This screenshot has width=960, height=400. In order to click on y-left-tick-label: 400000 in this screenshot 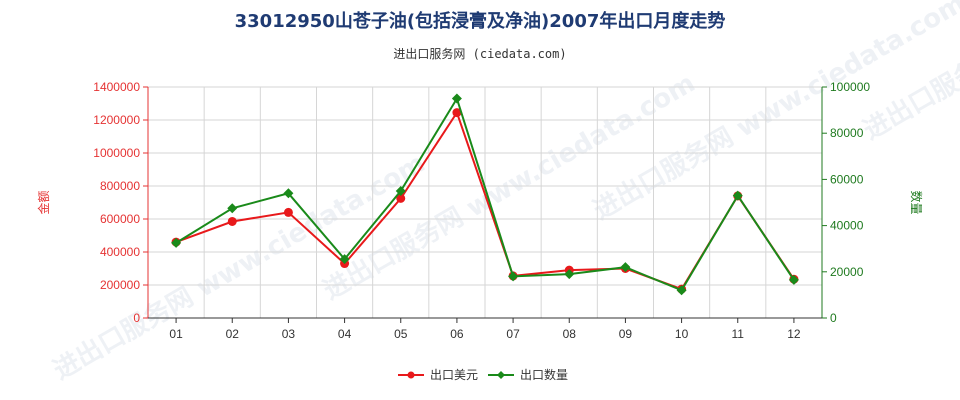, I will do `click(120, 252)`.